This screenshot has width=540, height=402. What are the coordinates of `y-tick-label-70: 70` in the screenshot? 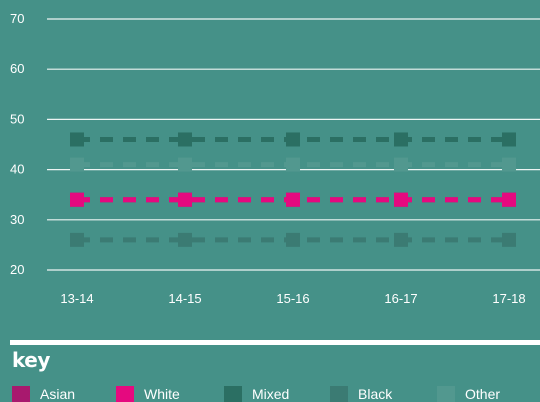 It's located at (17, 18).